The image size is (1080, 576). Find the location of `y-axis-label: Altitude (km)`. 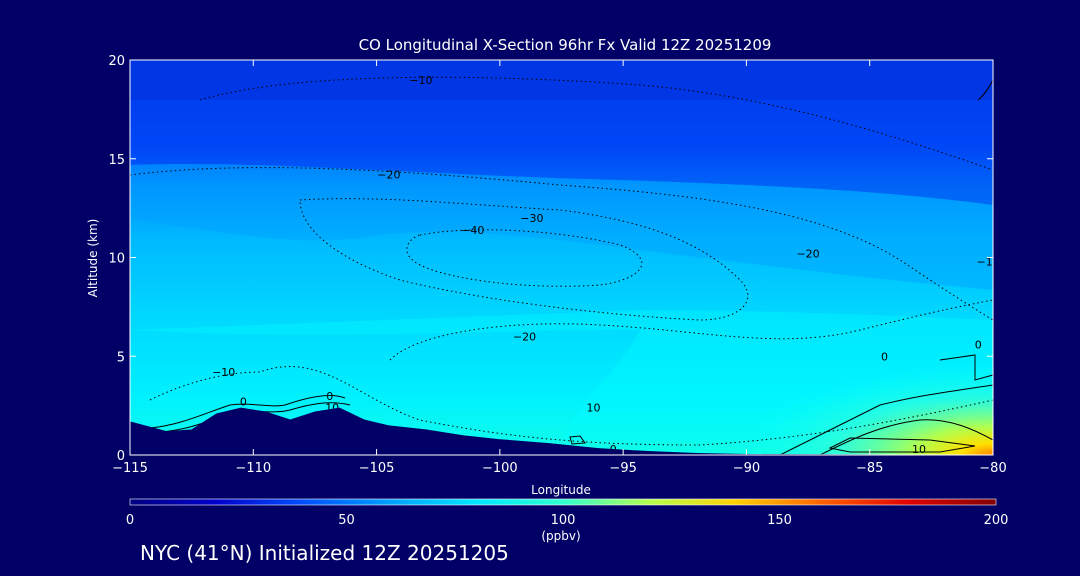

y-axis-label: Altitude (km) is located at coordinates (93, 258).